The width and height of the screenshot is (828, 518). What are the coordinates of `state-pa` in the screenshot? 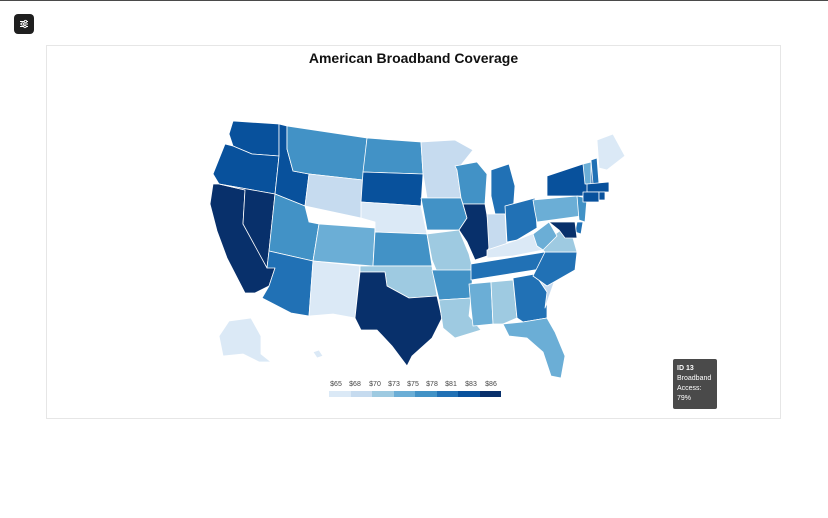 It's located at (557, 209).